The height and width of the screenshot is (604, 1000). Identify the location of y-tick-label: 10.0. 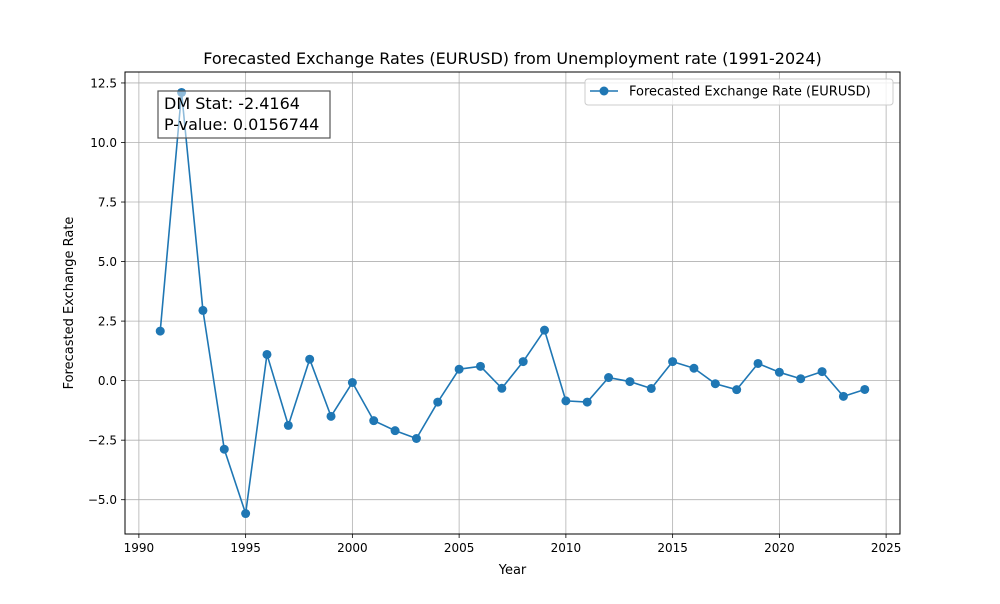
(103, 143).